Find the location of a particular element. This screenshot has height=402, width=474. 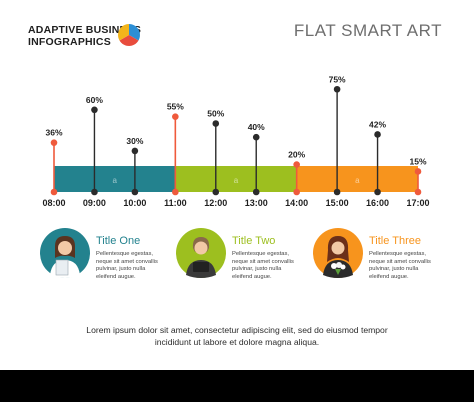

avatar-woman-tablet-icon is located at coordinates (201, 253).